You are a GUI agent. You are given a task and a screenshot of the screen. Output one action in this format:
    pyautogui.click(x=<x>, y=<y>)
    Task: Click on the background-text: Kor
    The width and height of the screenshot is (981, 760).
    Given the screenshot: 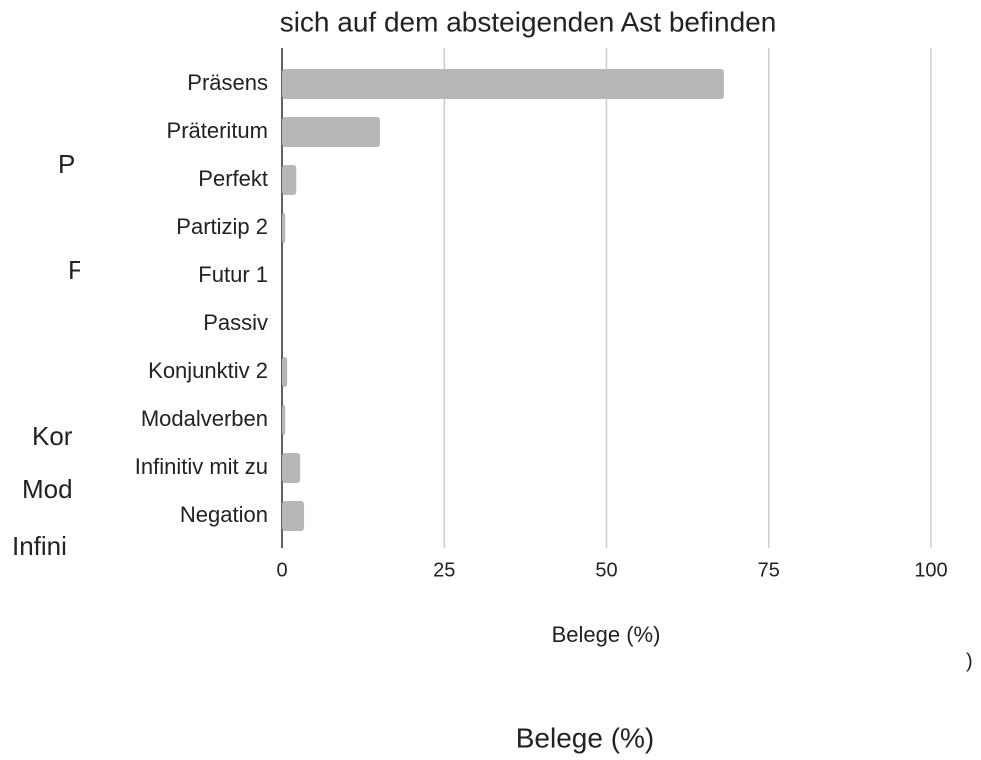 What is the action you would take?
    pyautogui.click(x=52, y=436)
    